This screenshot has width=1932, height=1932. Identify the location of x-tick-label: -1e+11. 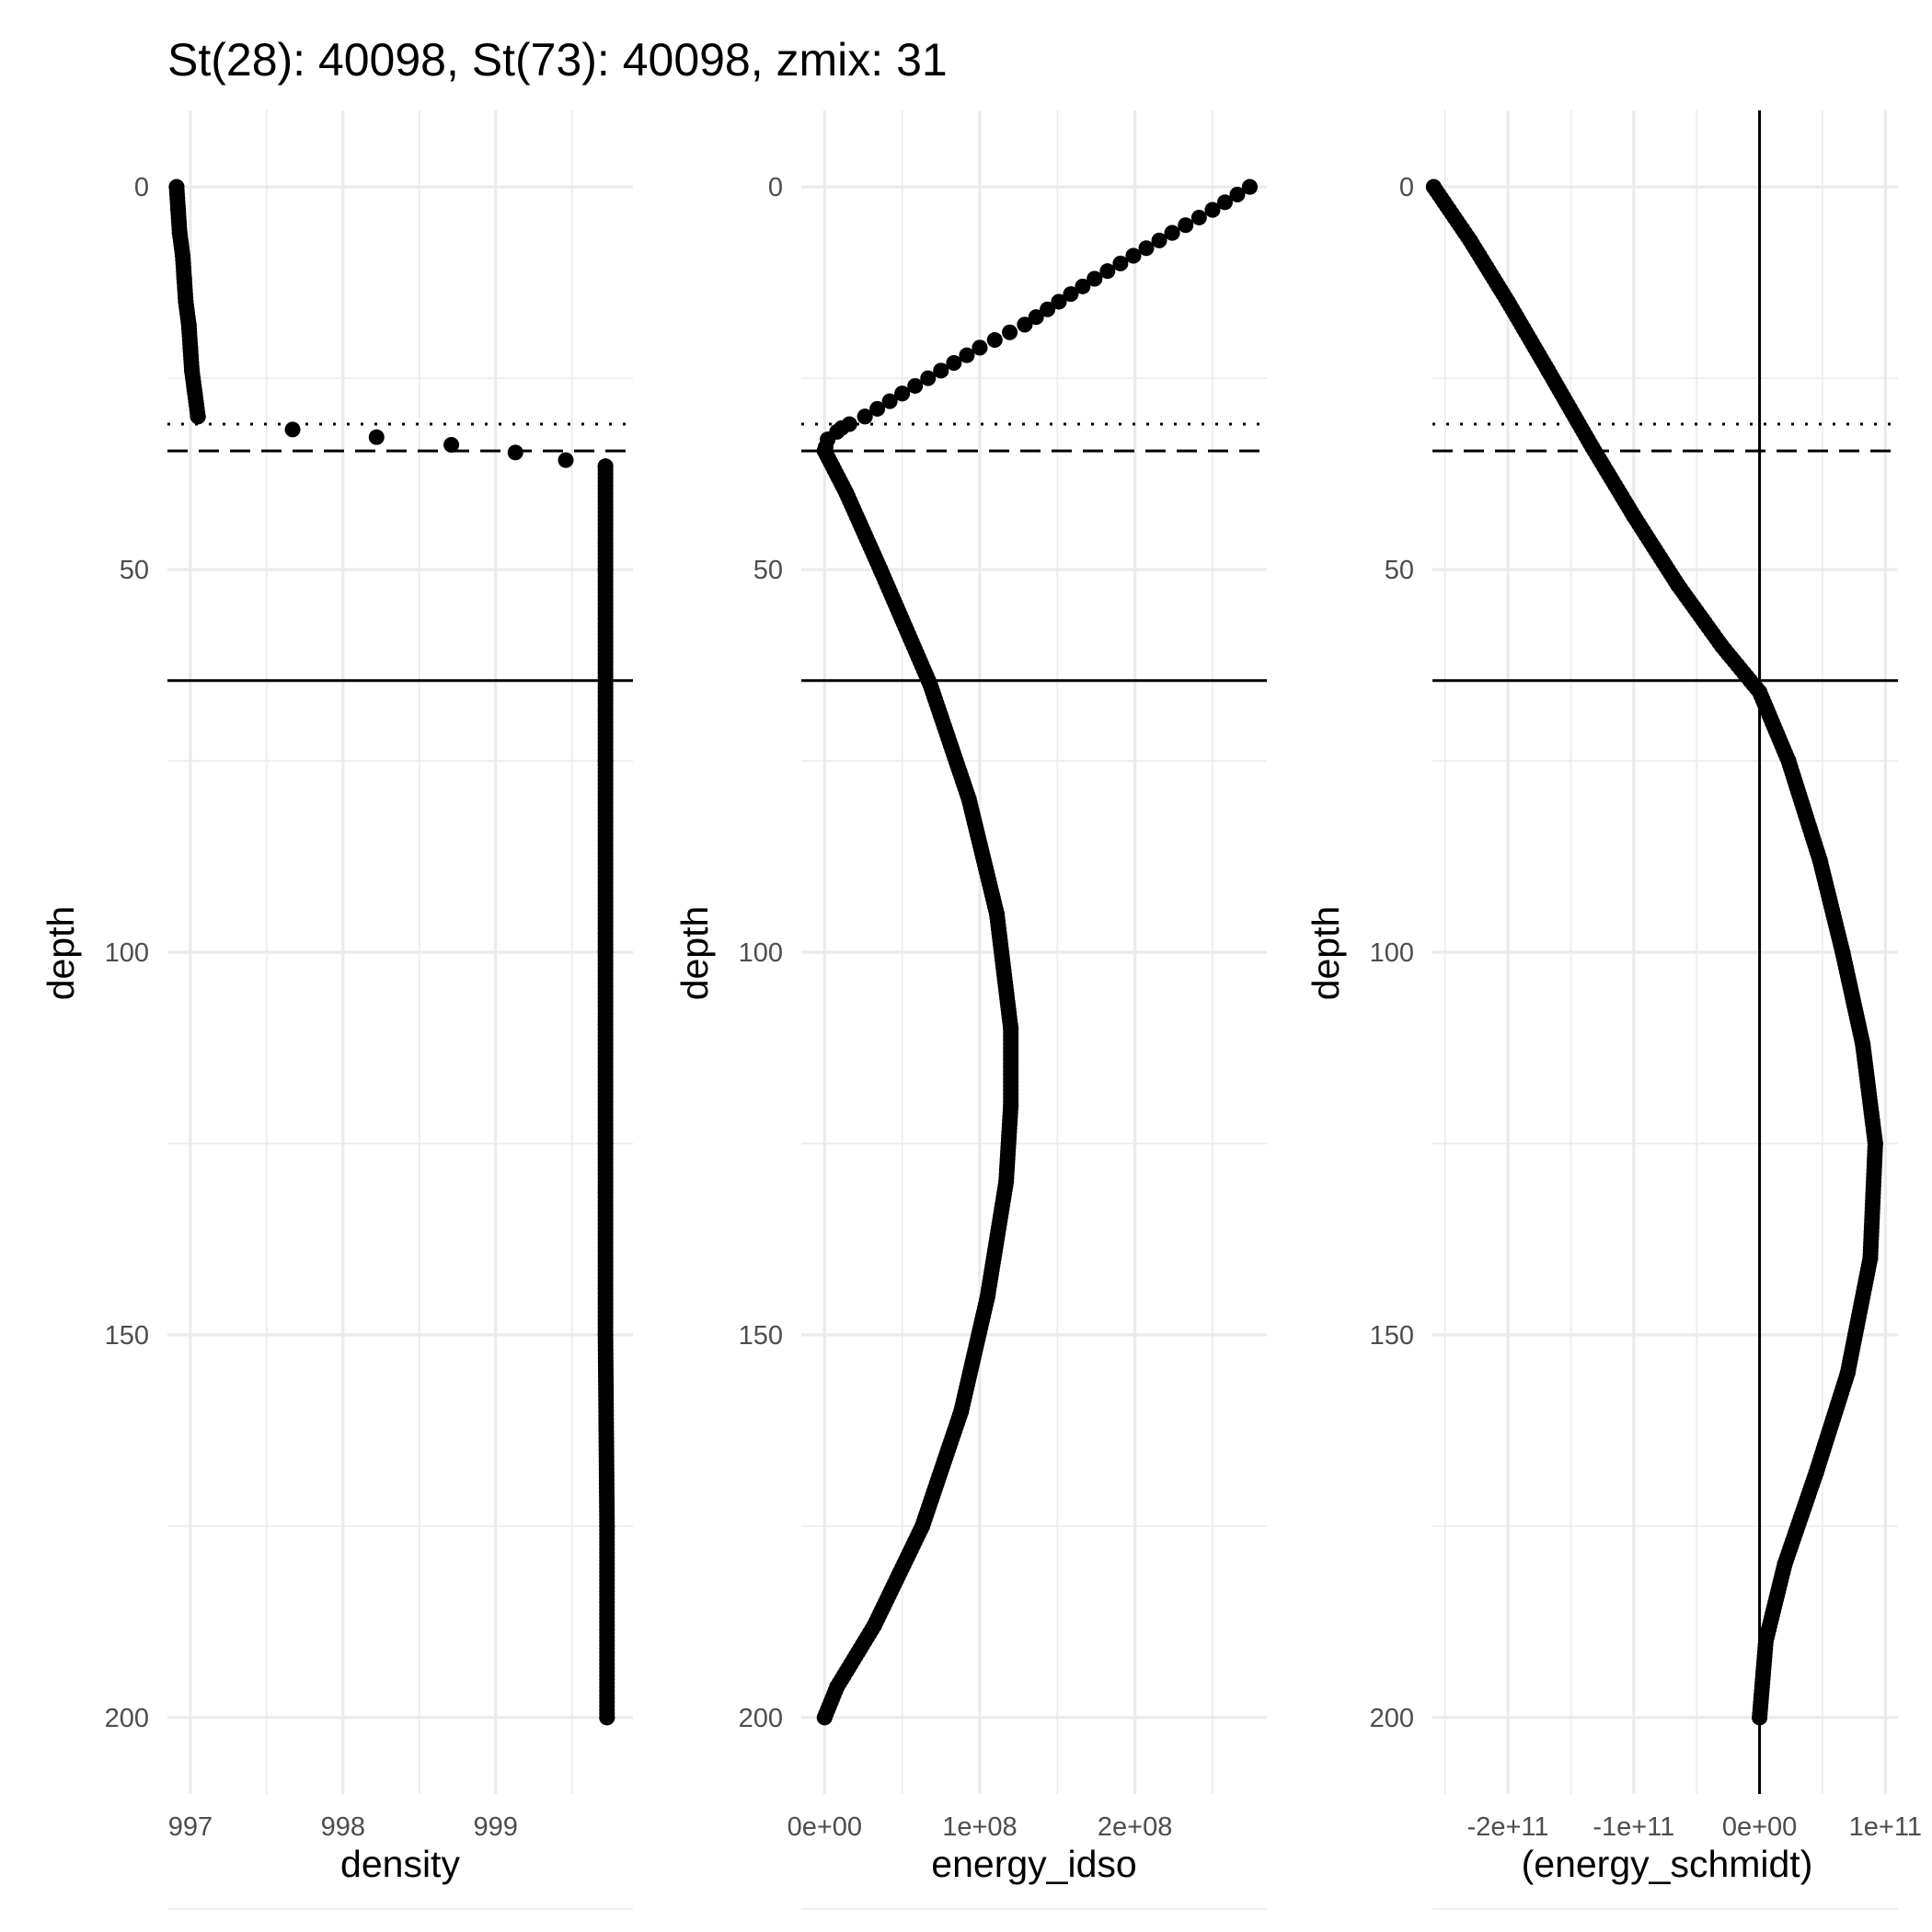
(1633, 1827).